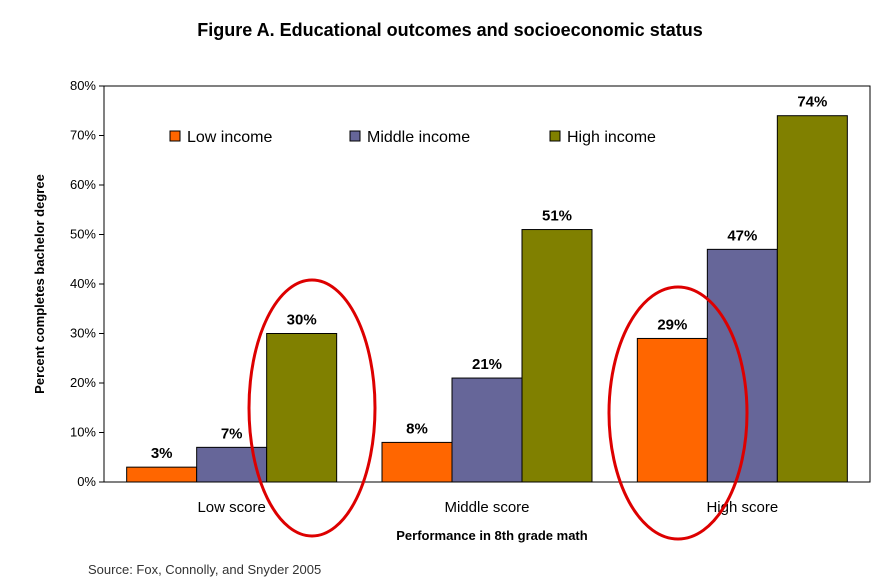  What do you see at coordinates (231, 507) in the screenshot?
I see `x-tick-label: Low score` at bounding box center [231, 507].